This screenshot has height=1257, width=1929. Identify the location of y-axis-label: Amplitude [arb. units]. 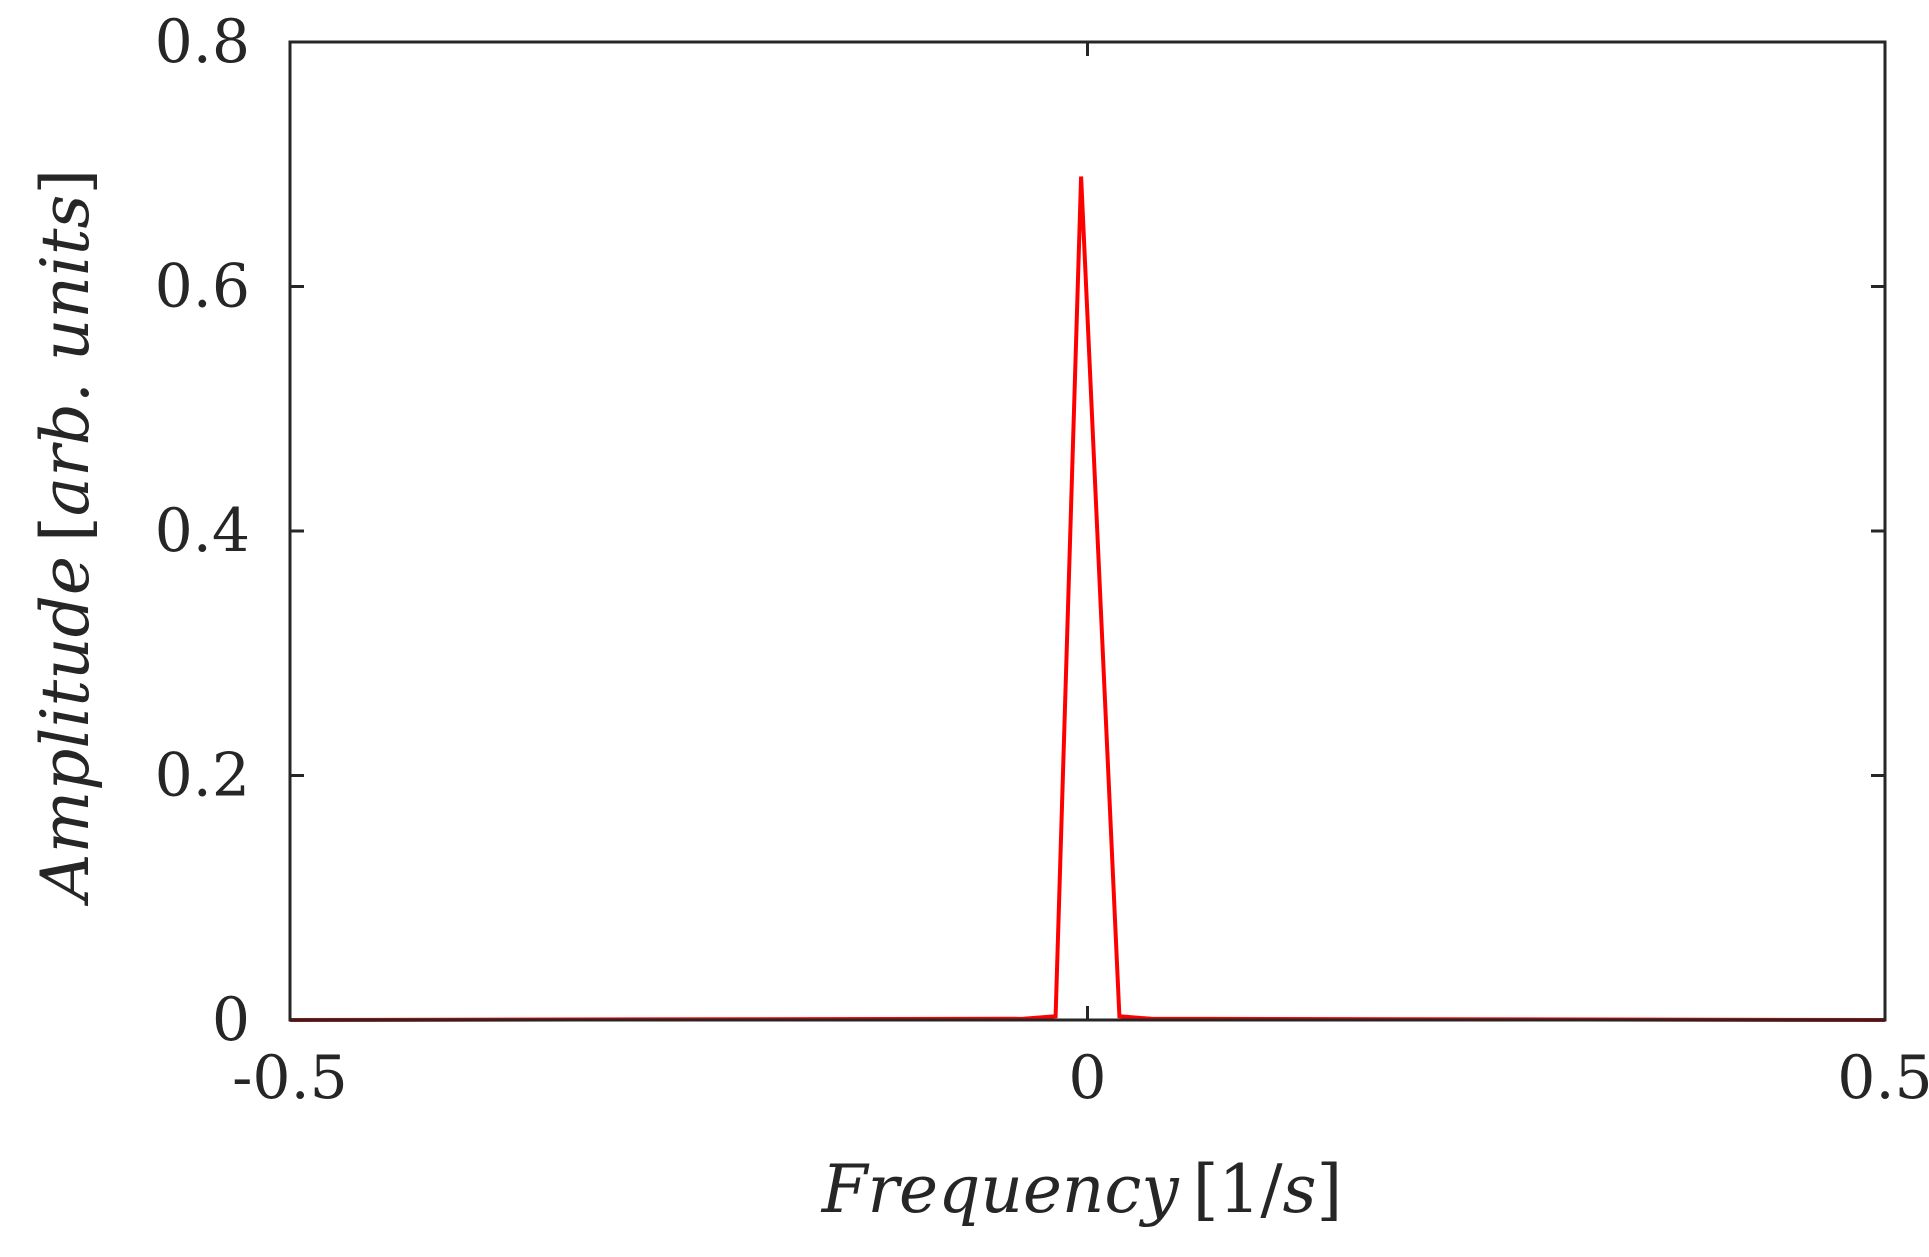
(65, 538).